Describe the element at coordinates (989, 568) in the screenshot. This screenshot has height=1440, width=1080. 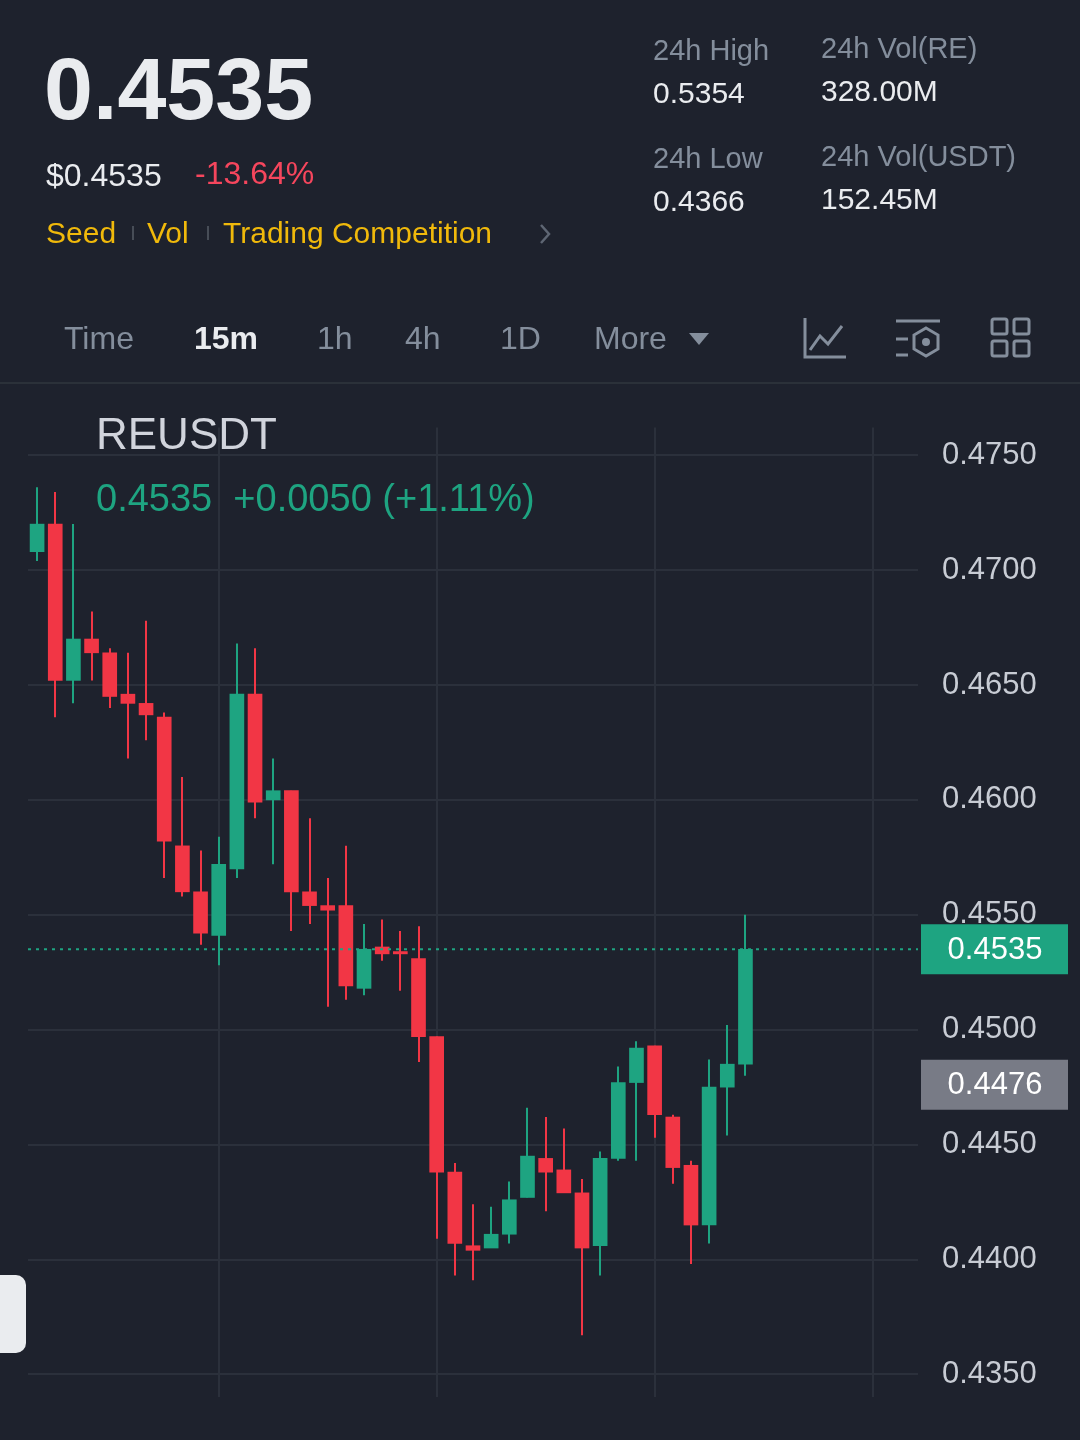
I see `y-tick-label: 0.4700` at that location.